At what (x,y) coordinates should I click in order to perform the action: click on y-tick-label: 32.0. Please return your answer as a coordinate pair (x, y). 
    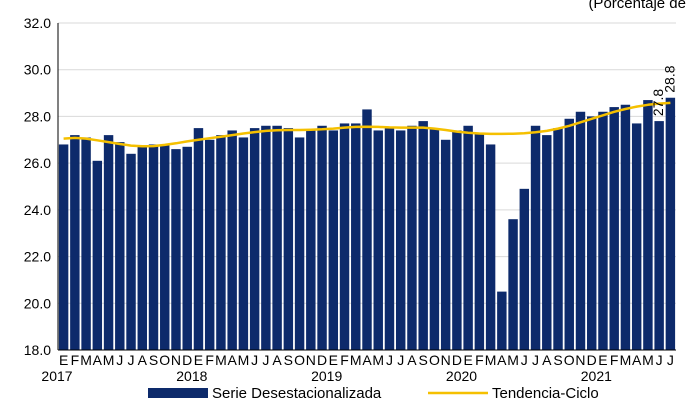
    Looking at the image, I should click on (37, 23).